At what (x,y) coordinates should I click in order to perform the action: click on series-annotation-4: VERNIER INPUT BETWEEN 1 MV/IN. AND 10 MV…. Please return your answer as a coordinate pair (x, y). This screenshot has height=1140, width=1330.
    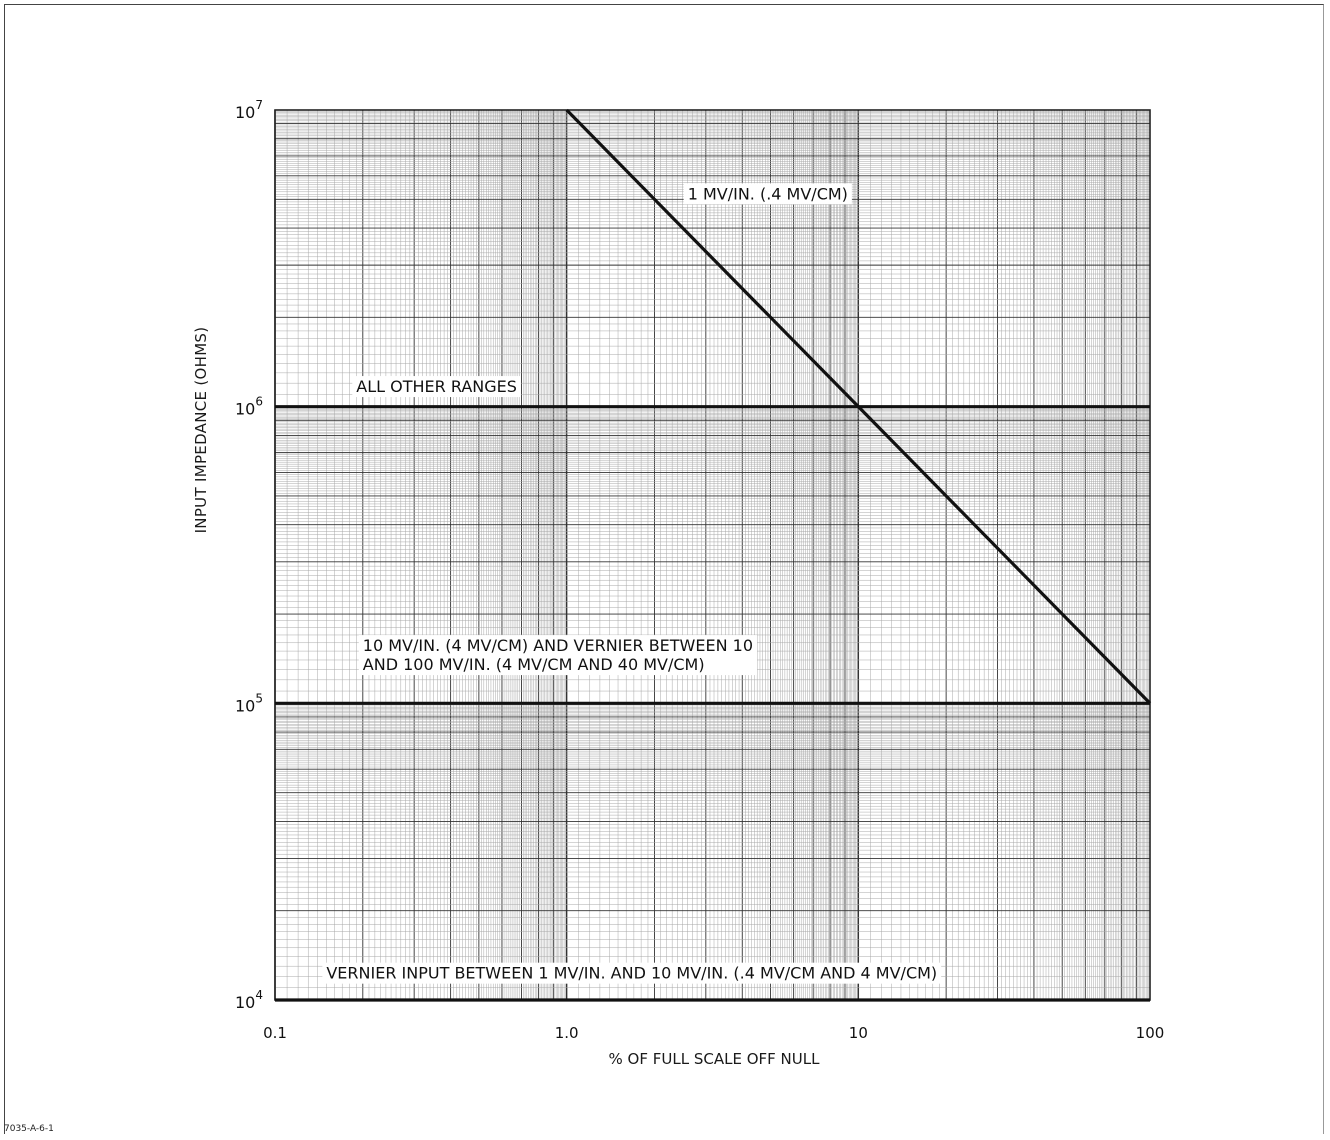
    Looking at the image, I should click on (632, 973).